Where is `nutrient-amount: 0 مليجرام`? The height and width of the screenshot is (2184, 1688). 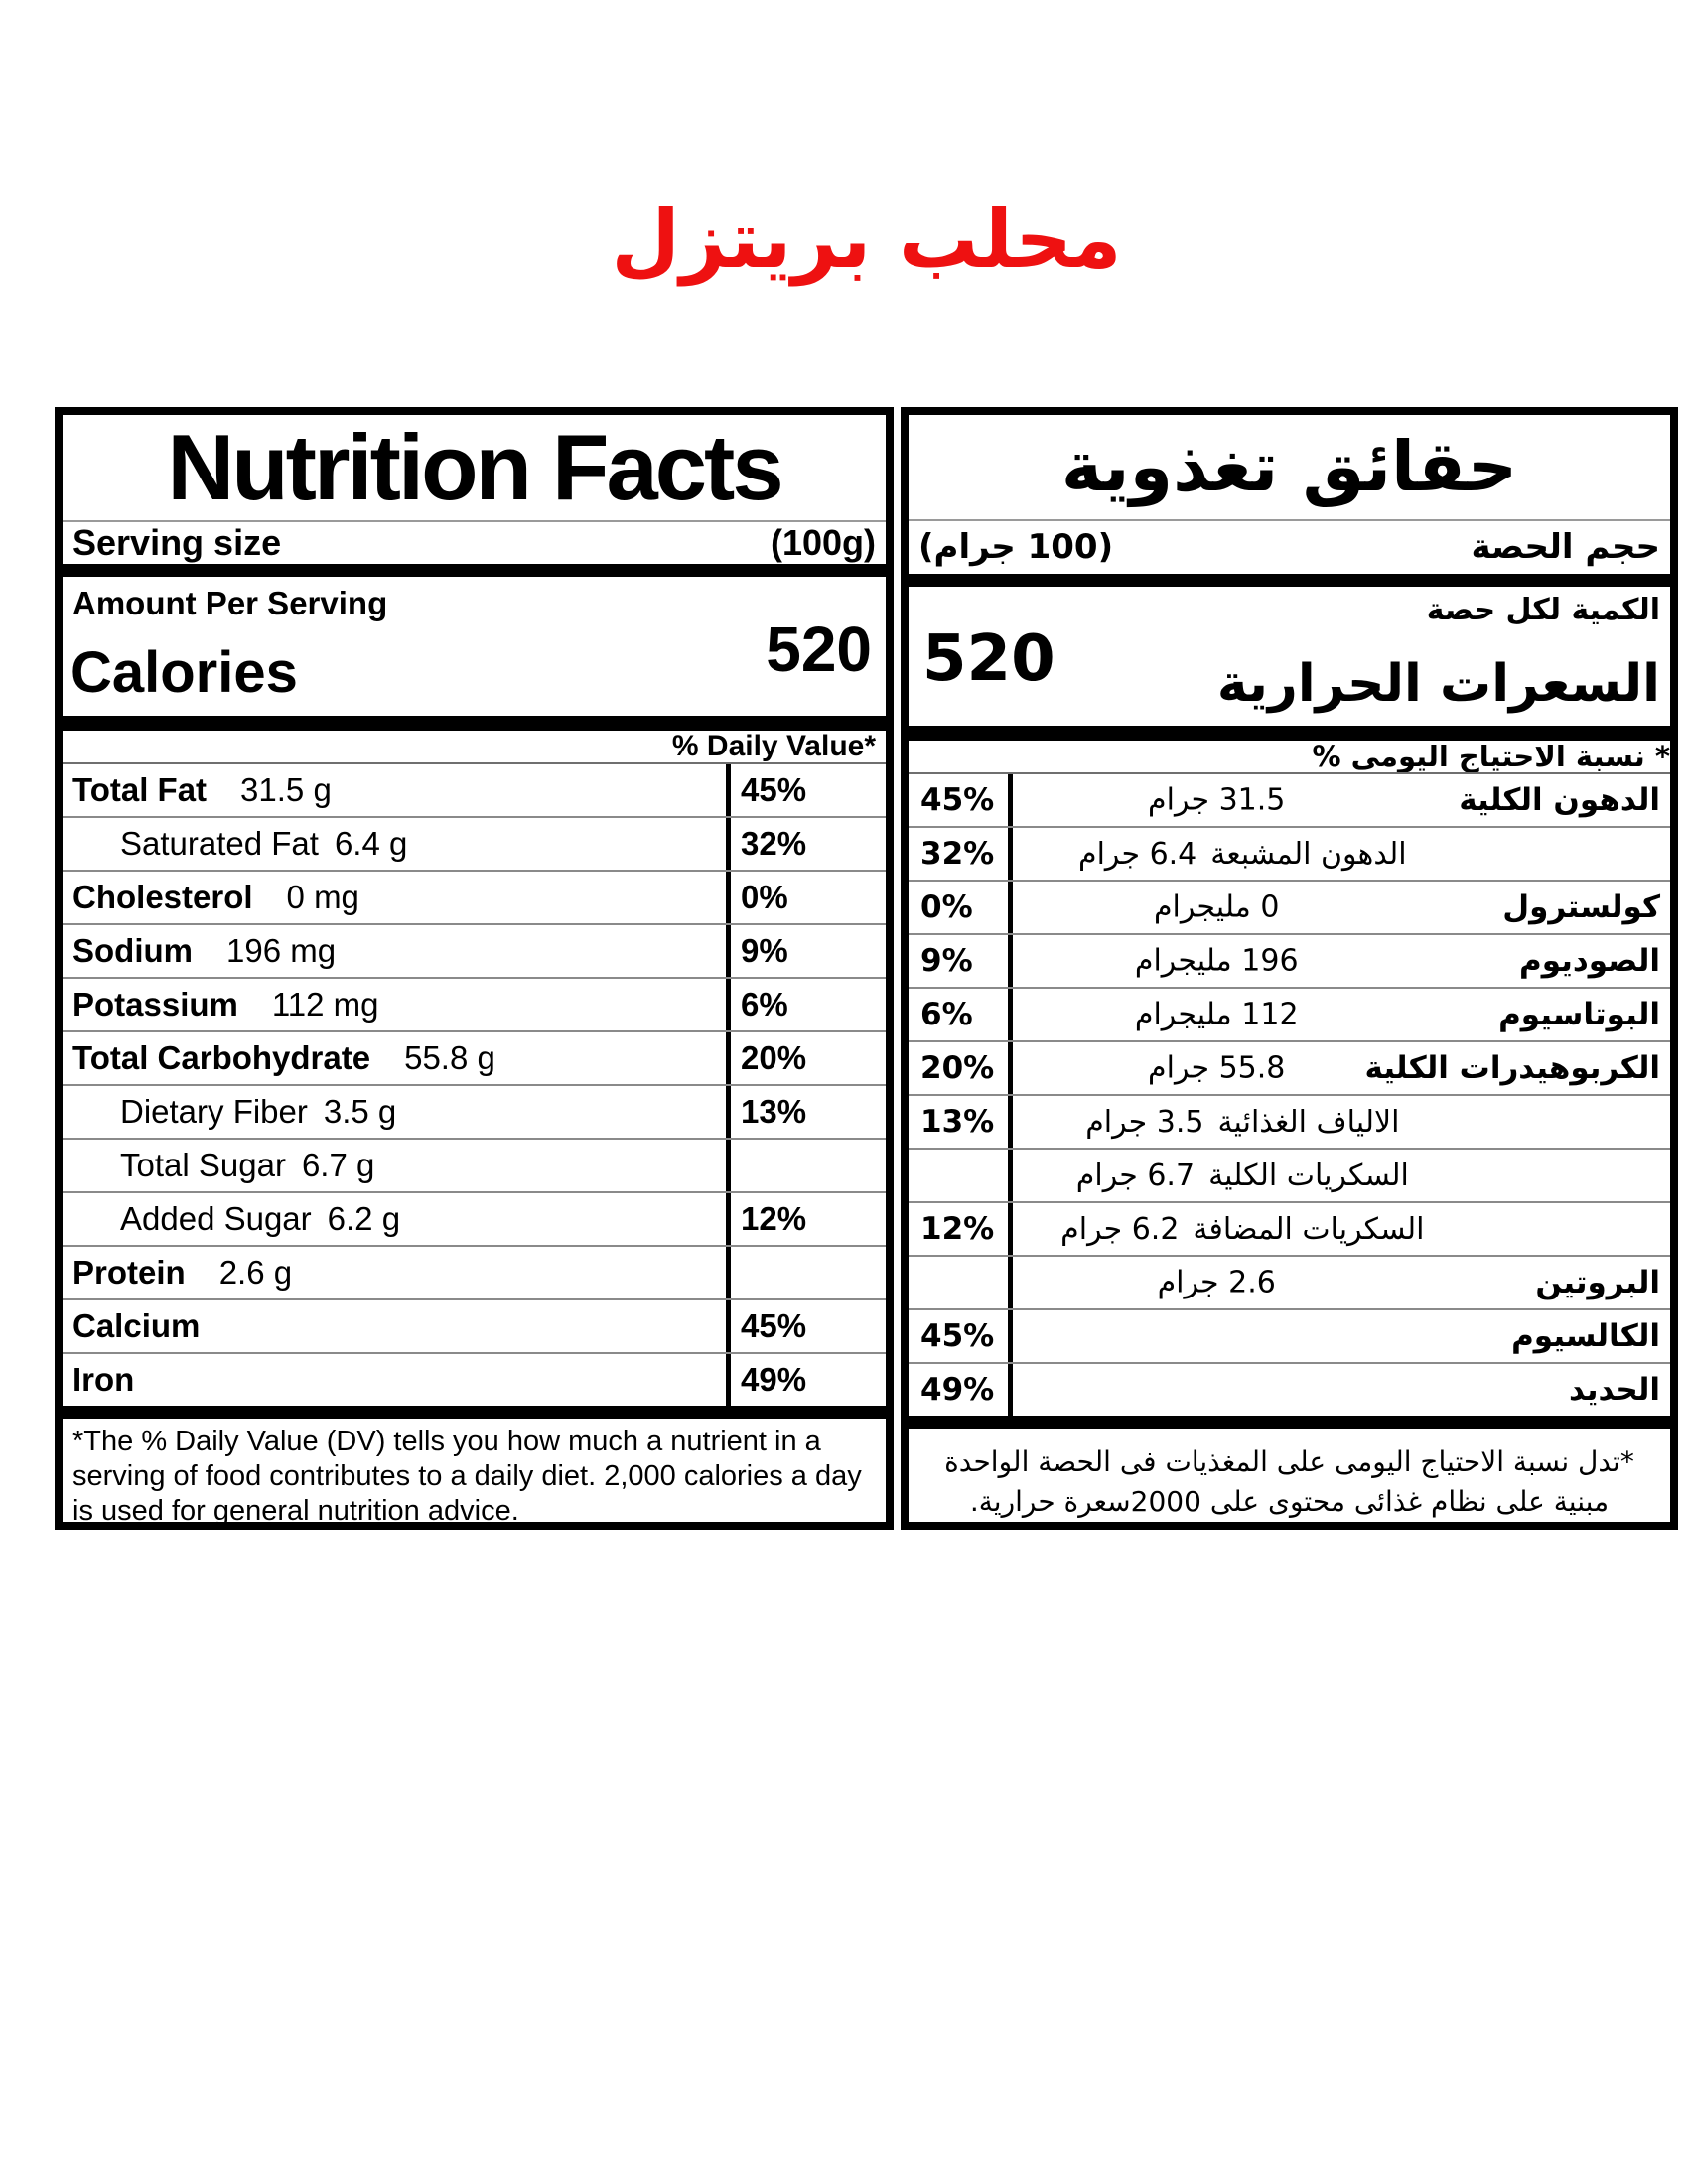 nutrient-amount: 0 مليجرام is located at coordinates (1216, 907).